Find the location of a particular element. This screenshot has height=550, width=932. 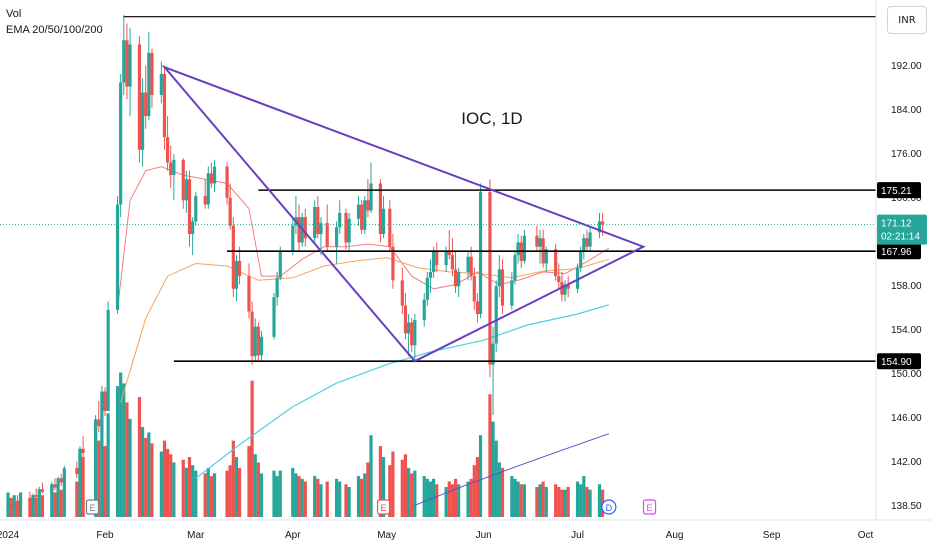

price-tick-label: 184.00 is located at coordinates (906, 110).